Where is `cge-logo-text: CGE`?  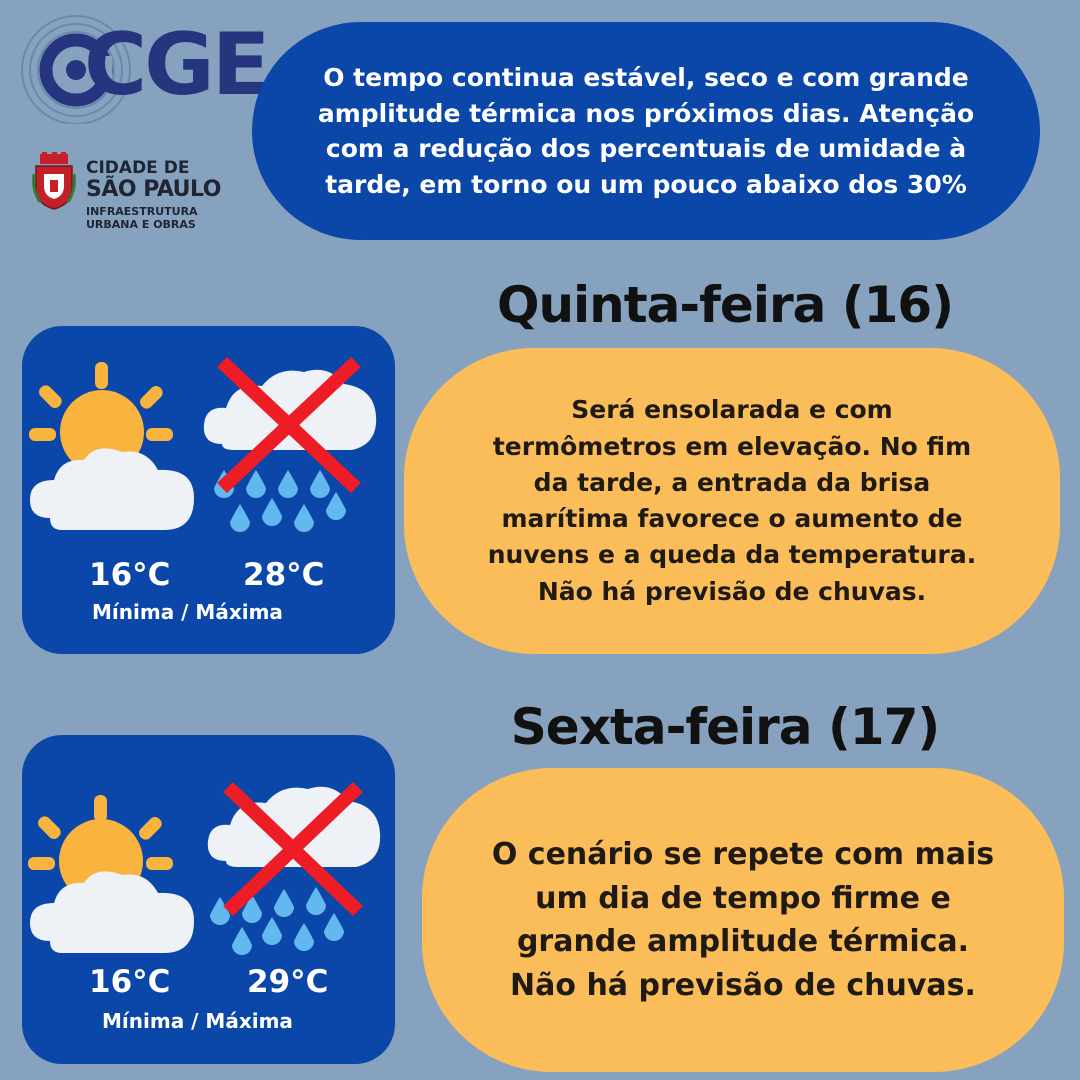 cge-logo-text: CGE is located at coordinates (177, 65).